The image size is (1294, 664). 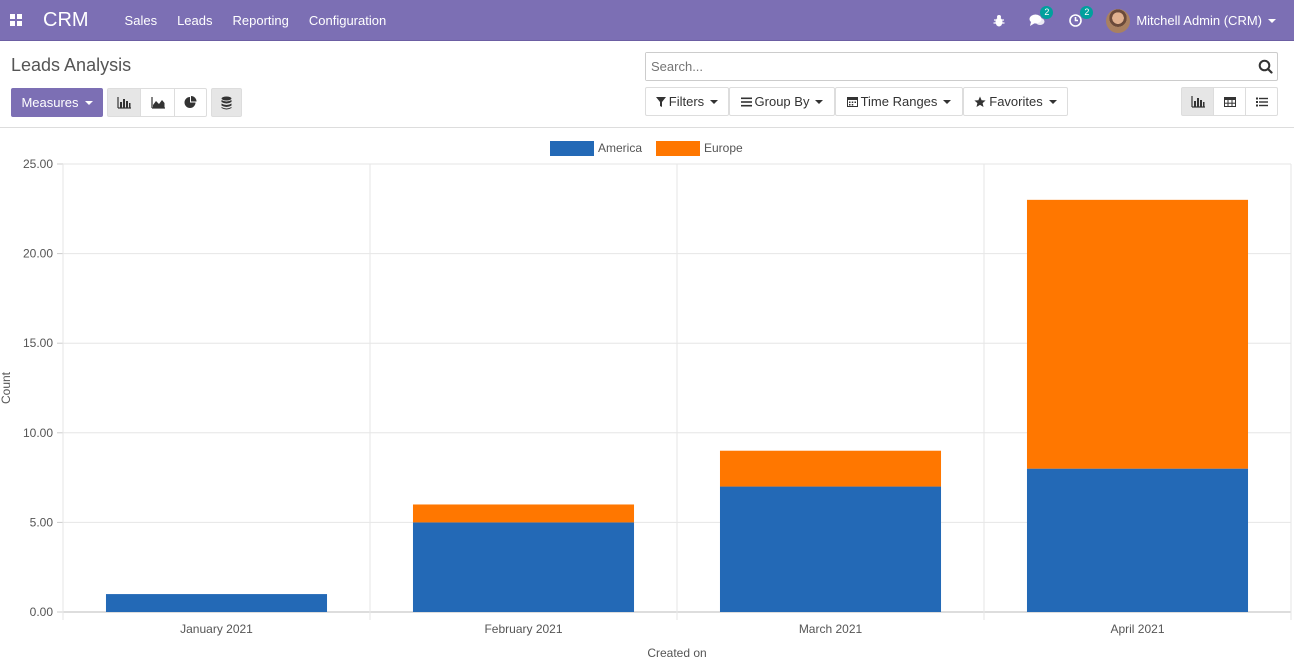 What do you see at coordinates (980, 102) in the screenshot?
I see `star-icon` at bounding box center [980, 102].